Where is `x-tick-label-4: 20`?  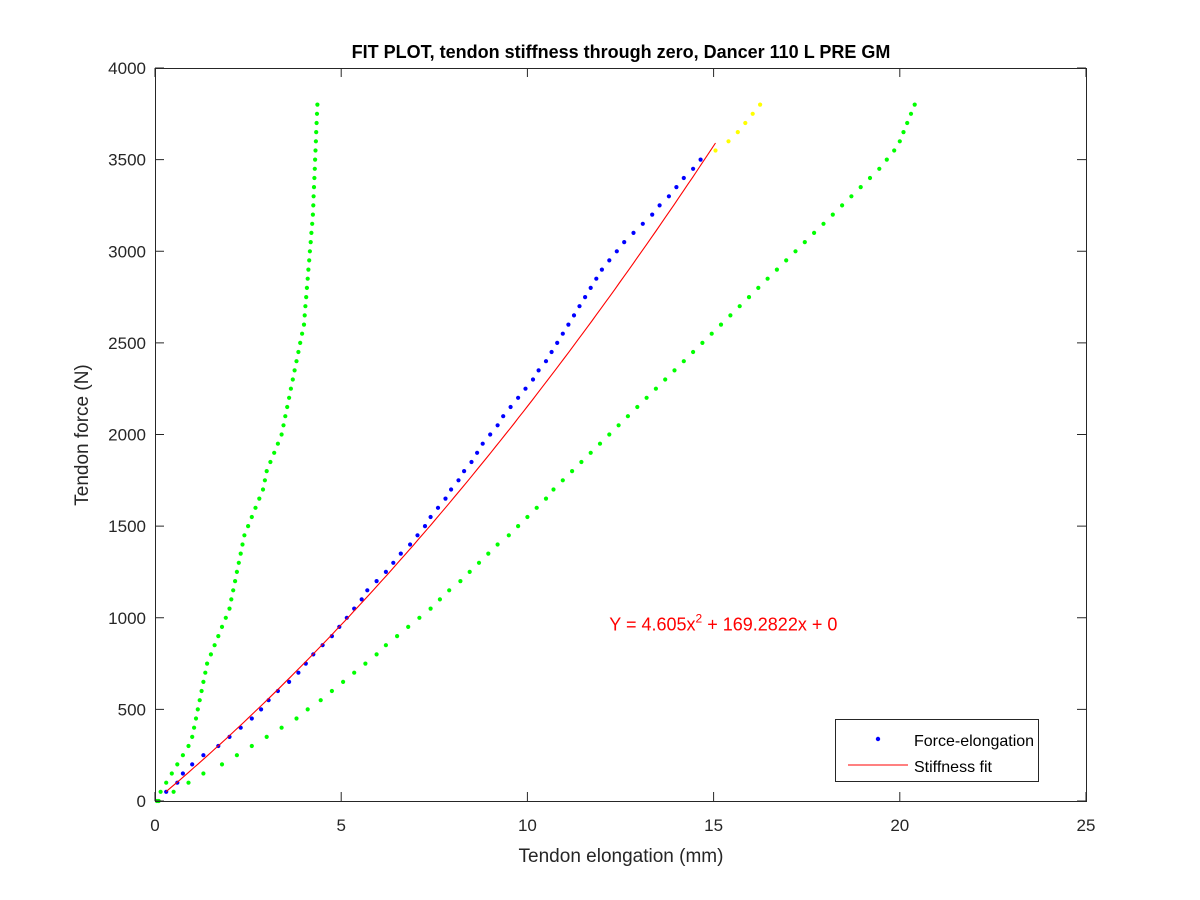 x-tick-label-4: 20 is located at coordinates (899, 825).